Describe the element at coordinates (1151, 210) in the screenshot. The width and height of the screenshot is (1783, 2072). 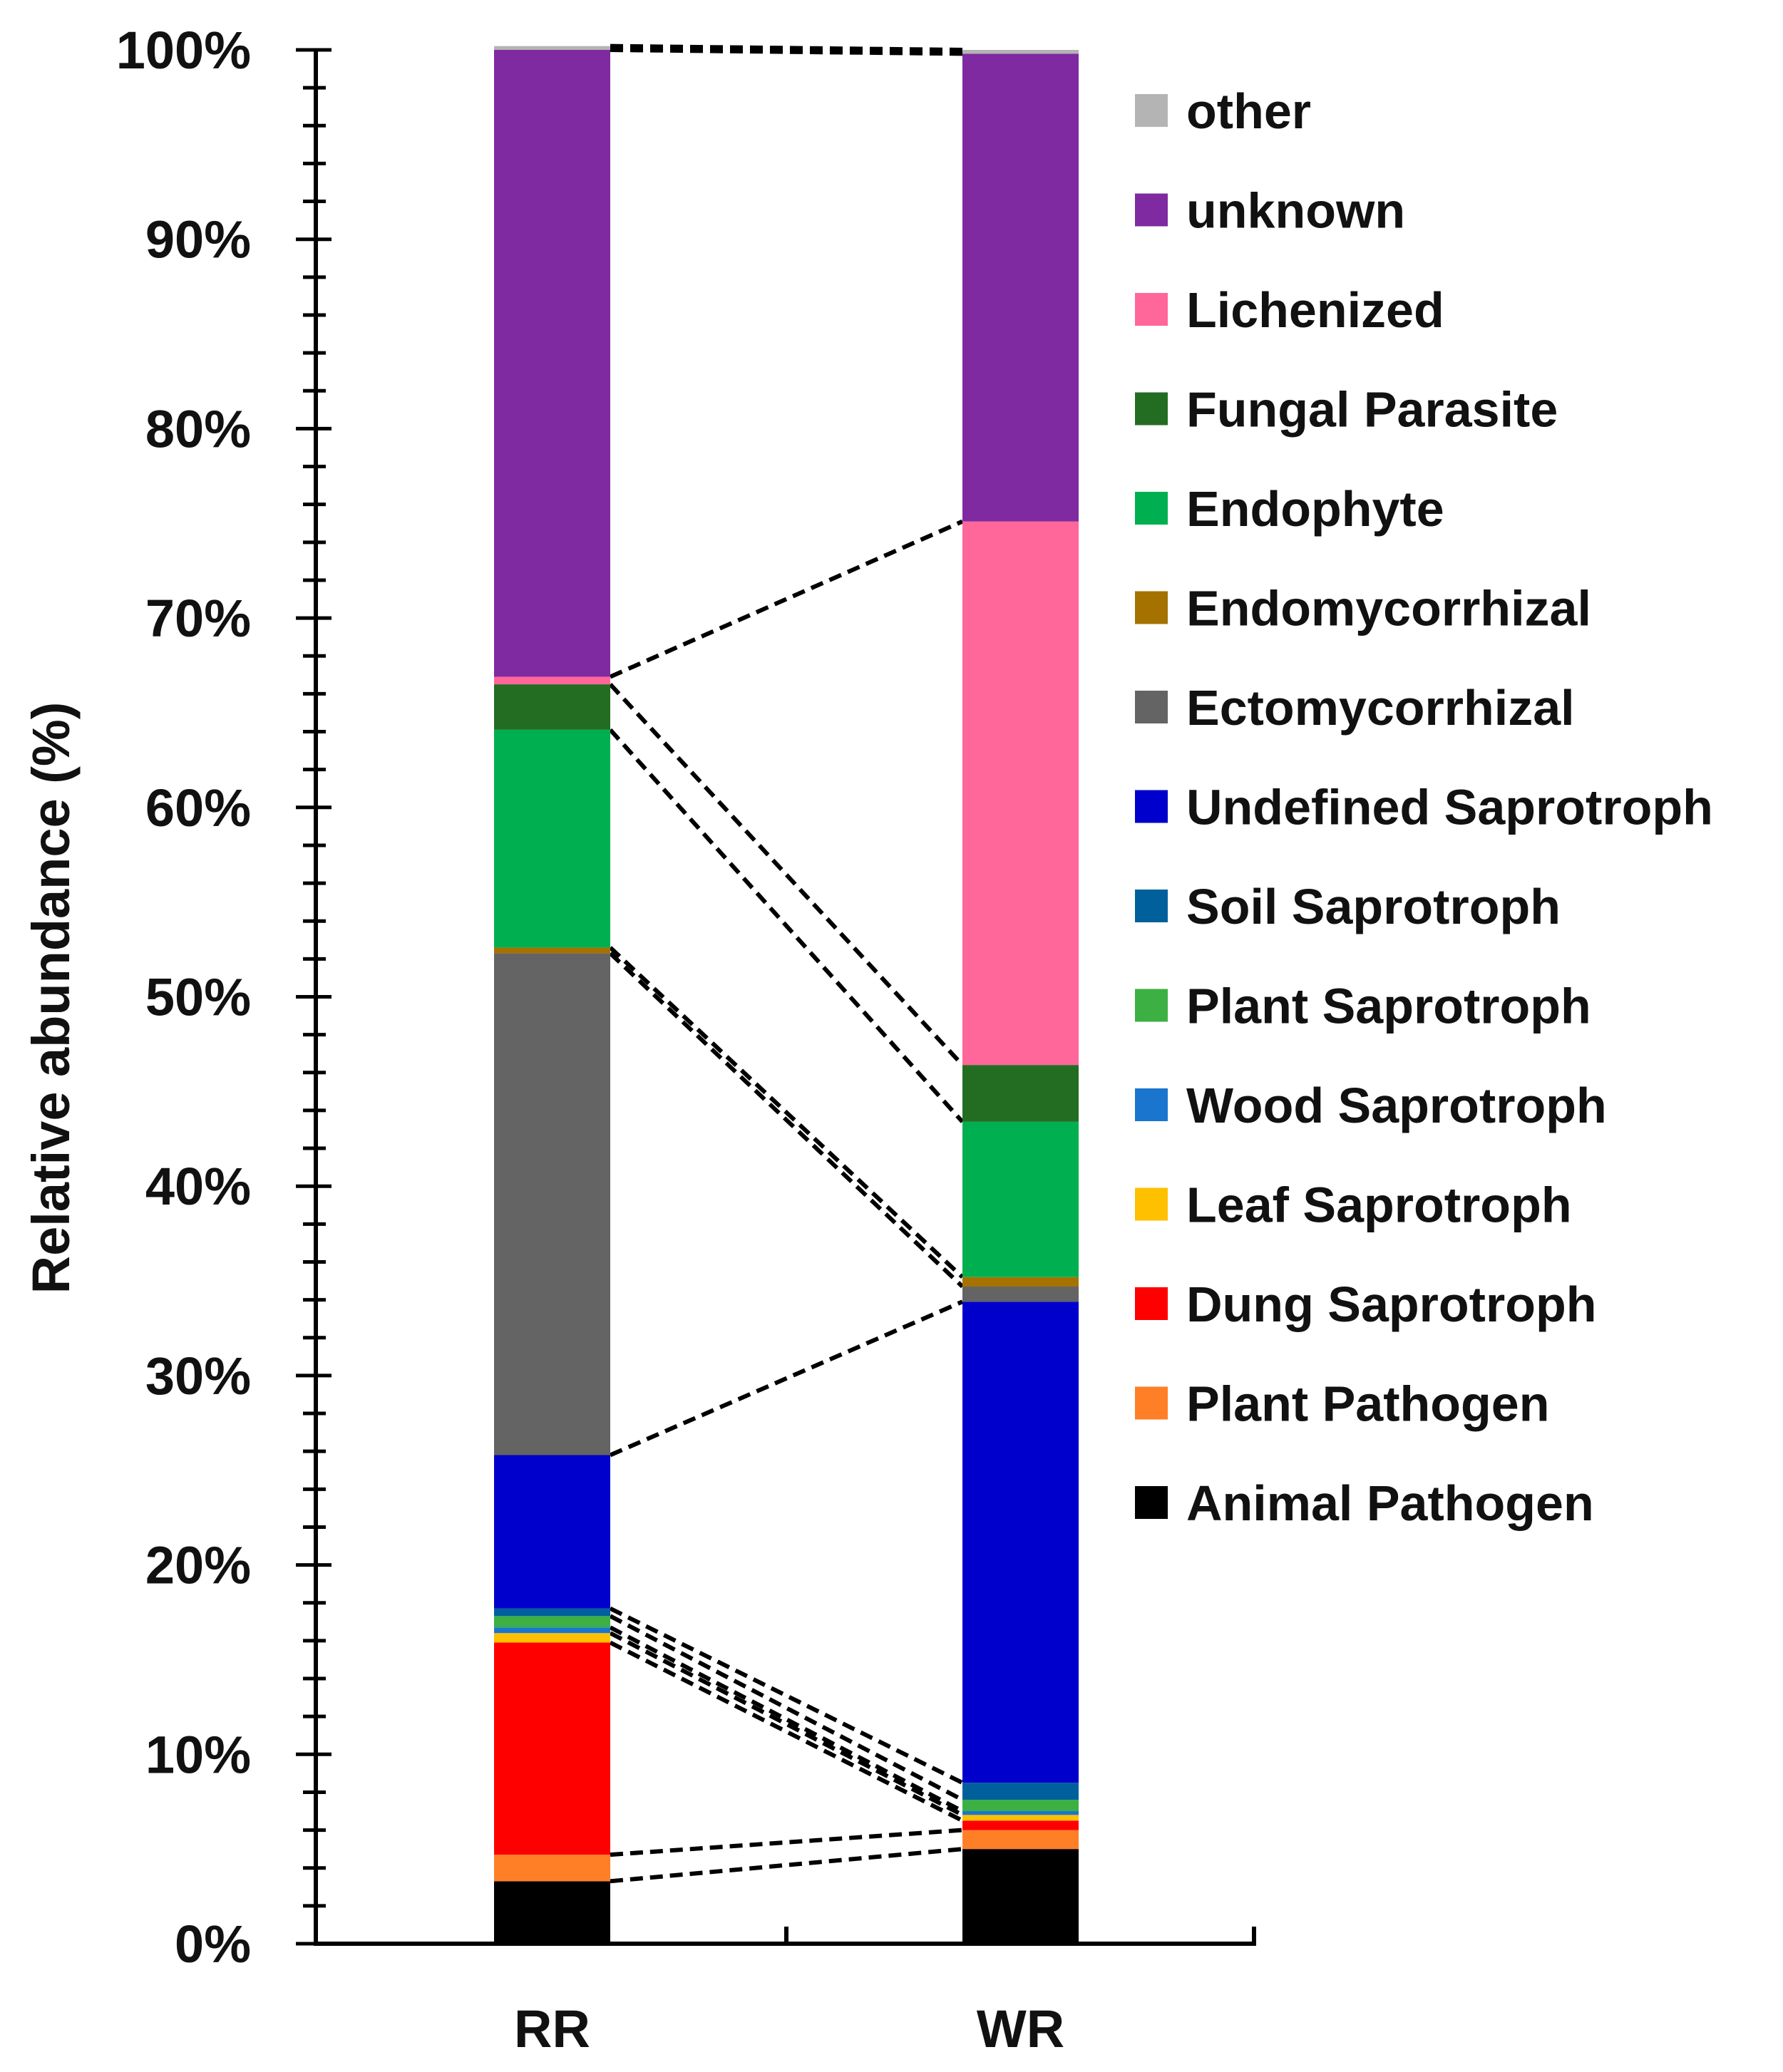
I see `legend-swatch-unknown` at that location.